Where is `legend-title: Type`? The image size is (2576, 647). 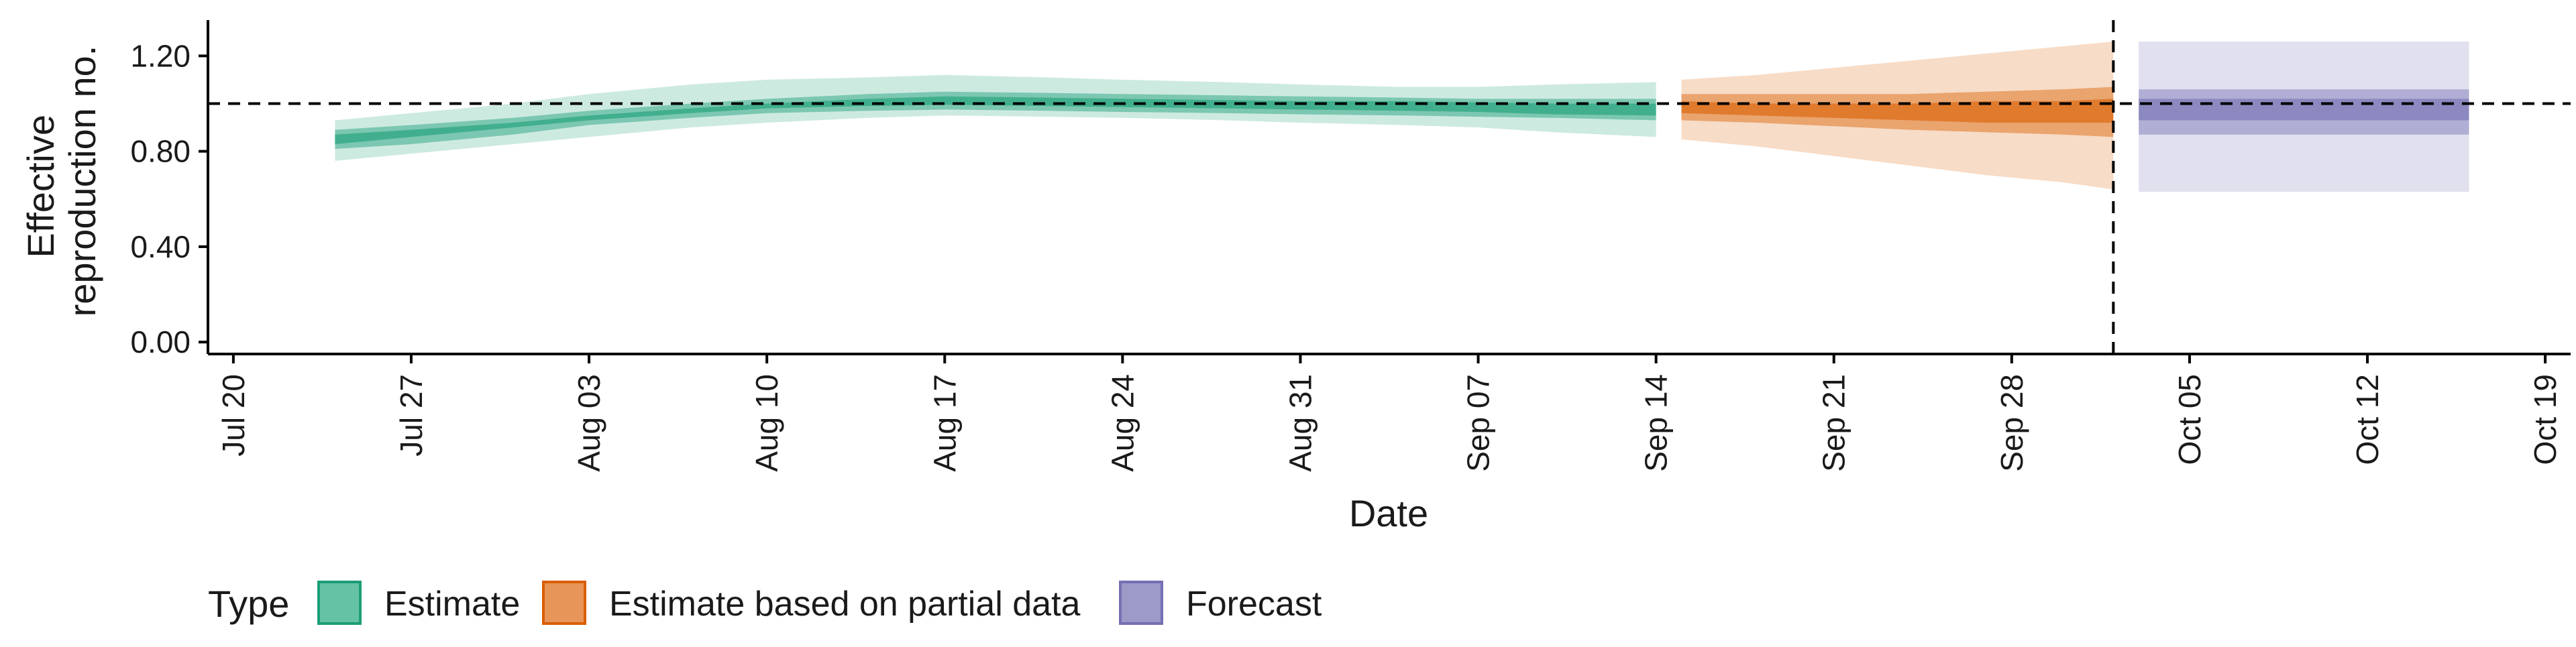 legend-title: Type is located at coordinates (248, 604).